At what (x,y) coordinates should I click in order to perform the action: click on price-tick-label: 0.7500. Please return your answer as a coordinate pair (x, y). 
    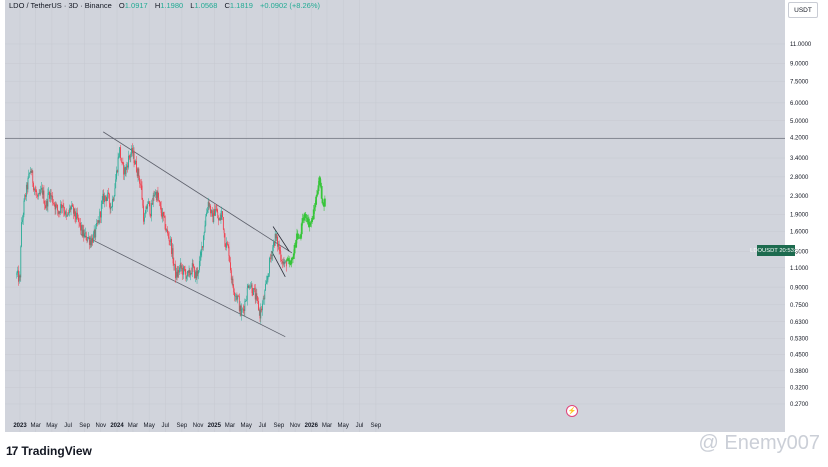
    Looking at the image, I should click on (799, 306).